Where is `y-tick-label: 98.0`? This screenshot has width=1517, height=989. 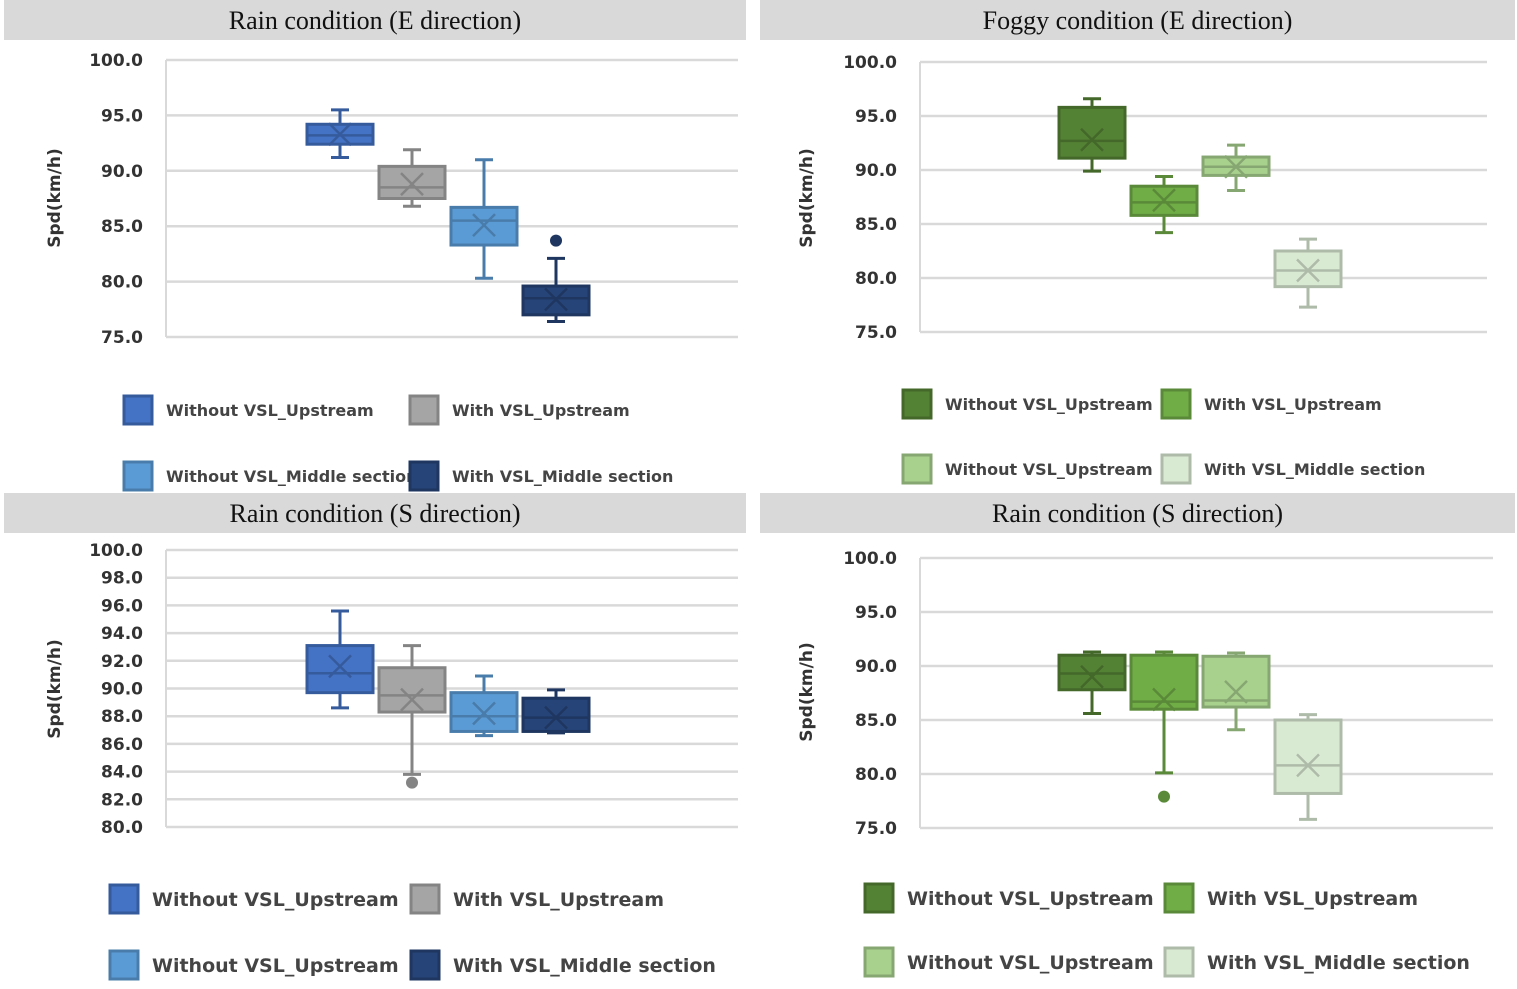
y-tick-label: 98.0 is located at coordinates (122, 579).